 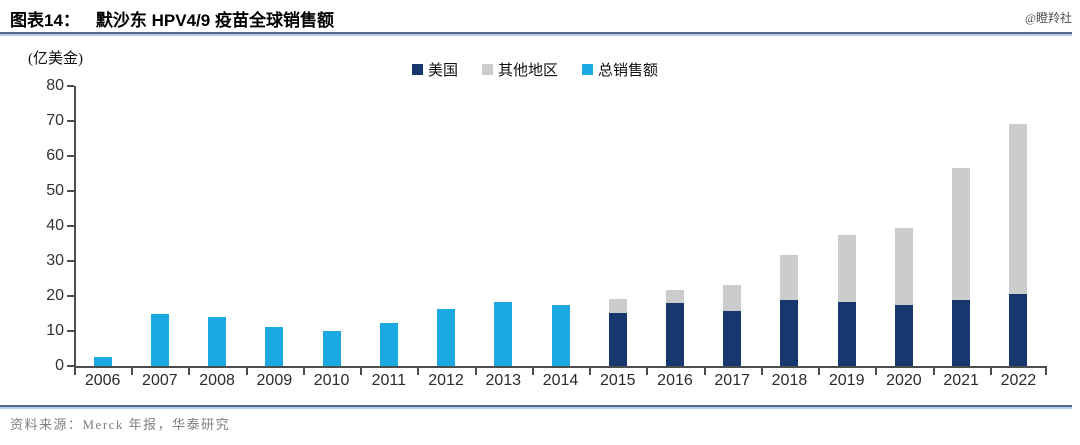 I want to click on figure-title: 默沙东 HPV4/9 疫苗全球销售额, so click(x=214, y=20).